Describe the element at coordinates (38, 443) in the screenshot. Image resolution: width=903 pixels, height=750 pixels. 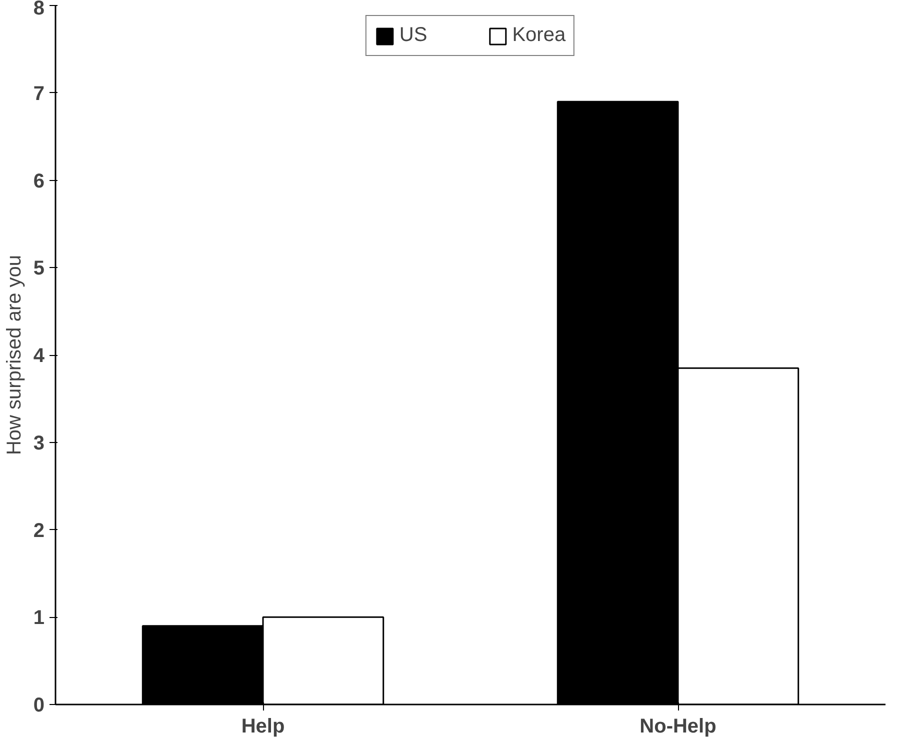
I see `y-tick-label: 3` at that location.